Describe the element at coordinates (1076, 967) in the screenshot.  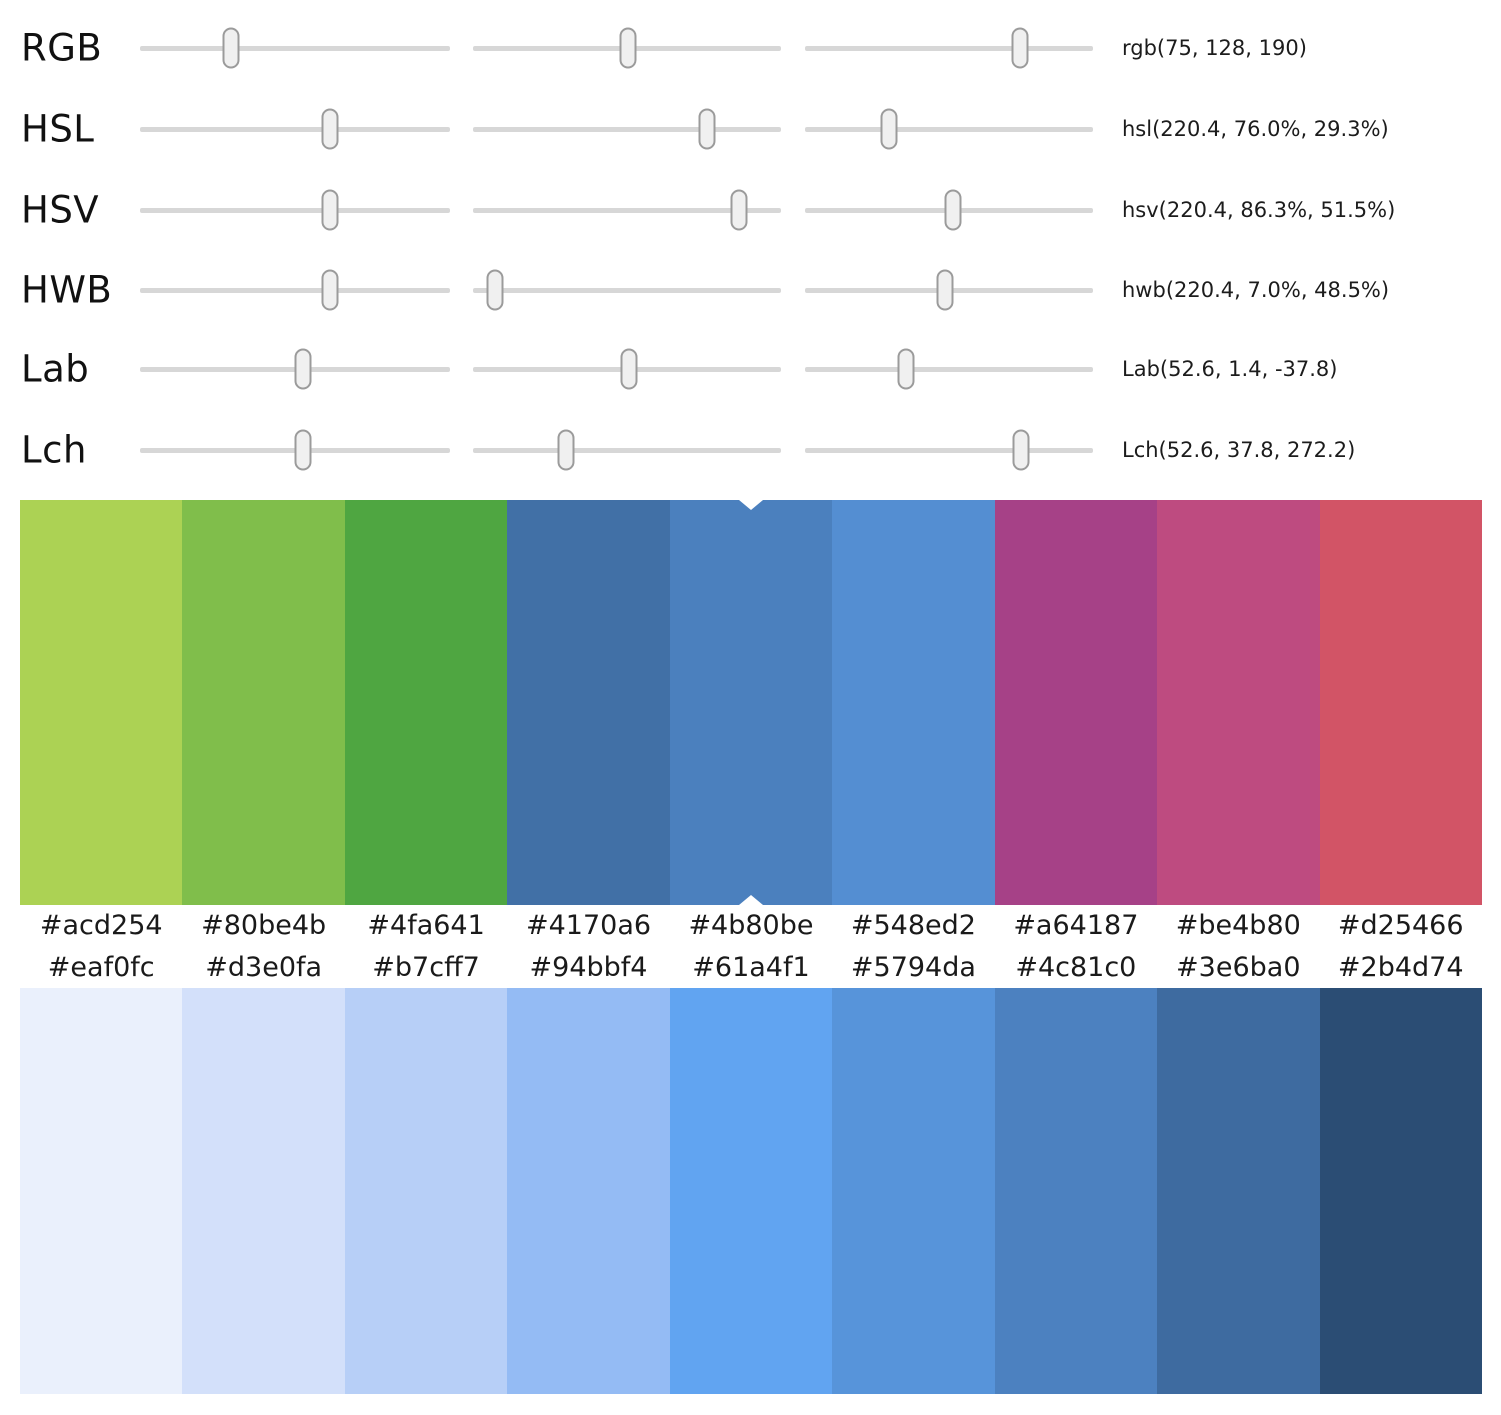
I see `lightness-hex-label-7: #4c81c0` at that location.